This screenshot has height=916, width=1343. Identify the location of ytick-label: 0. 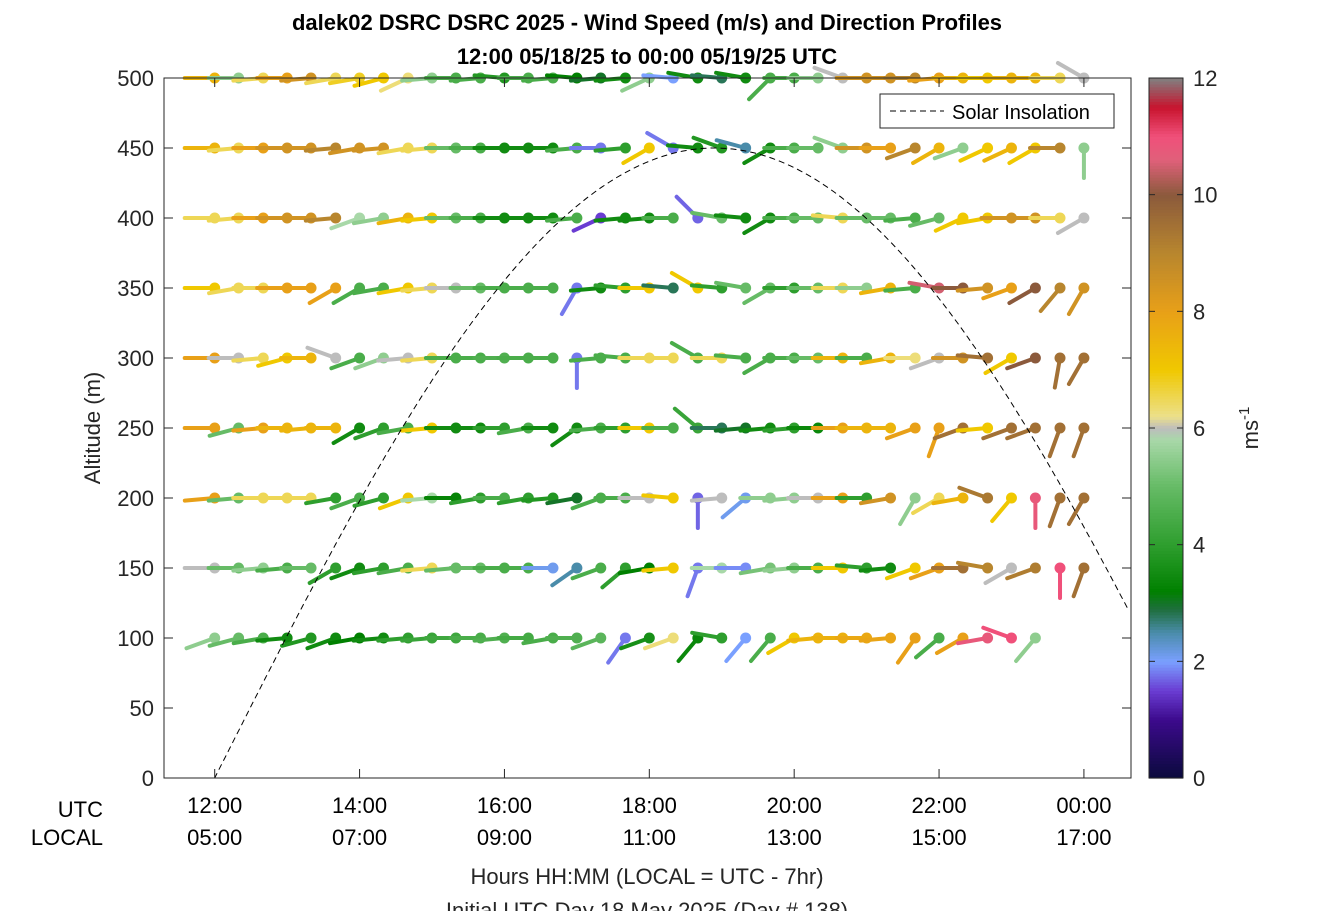
(148, 778).